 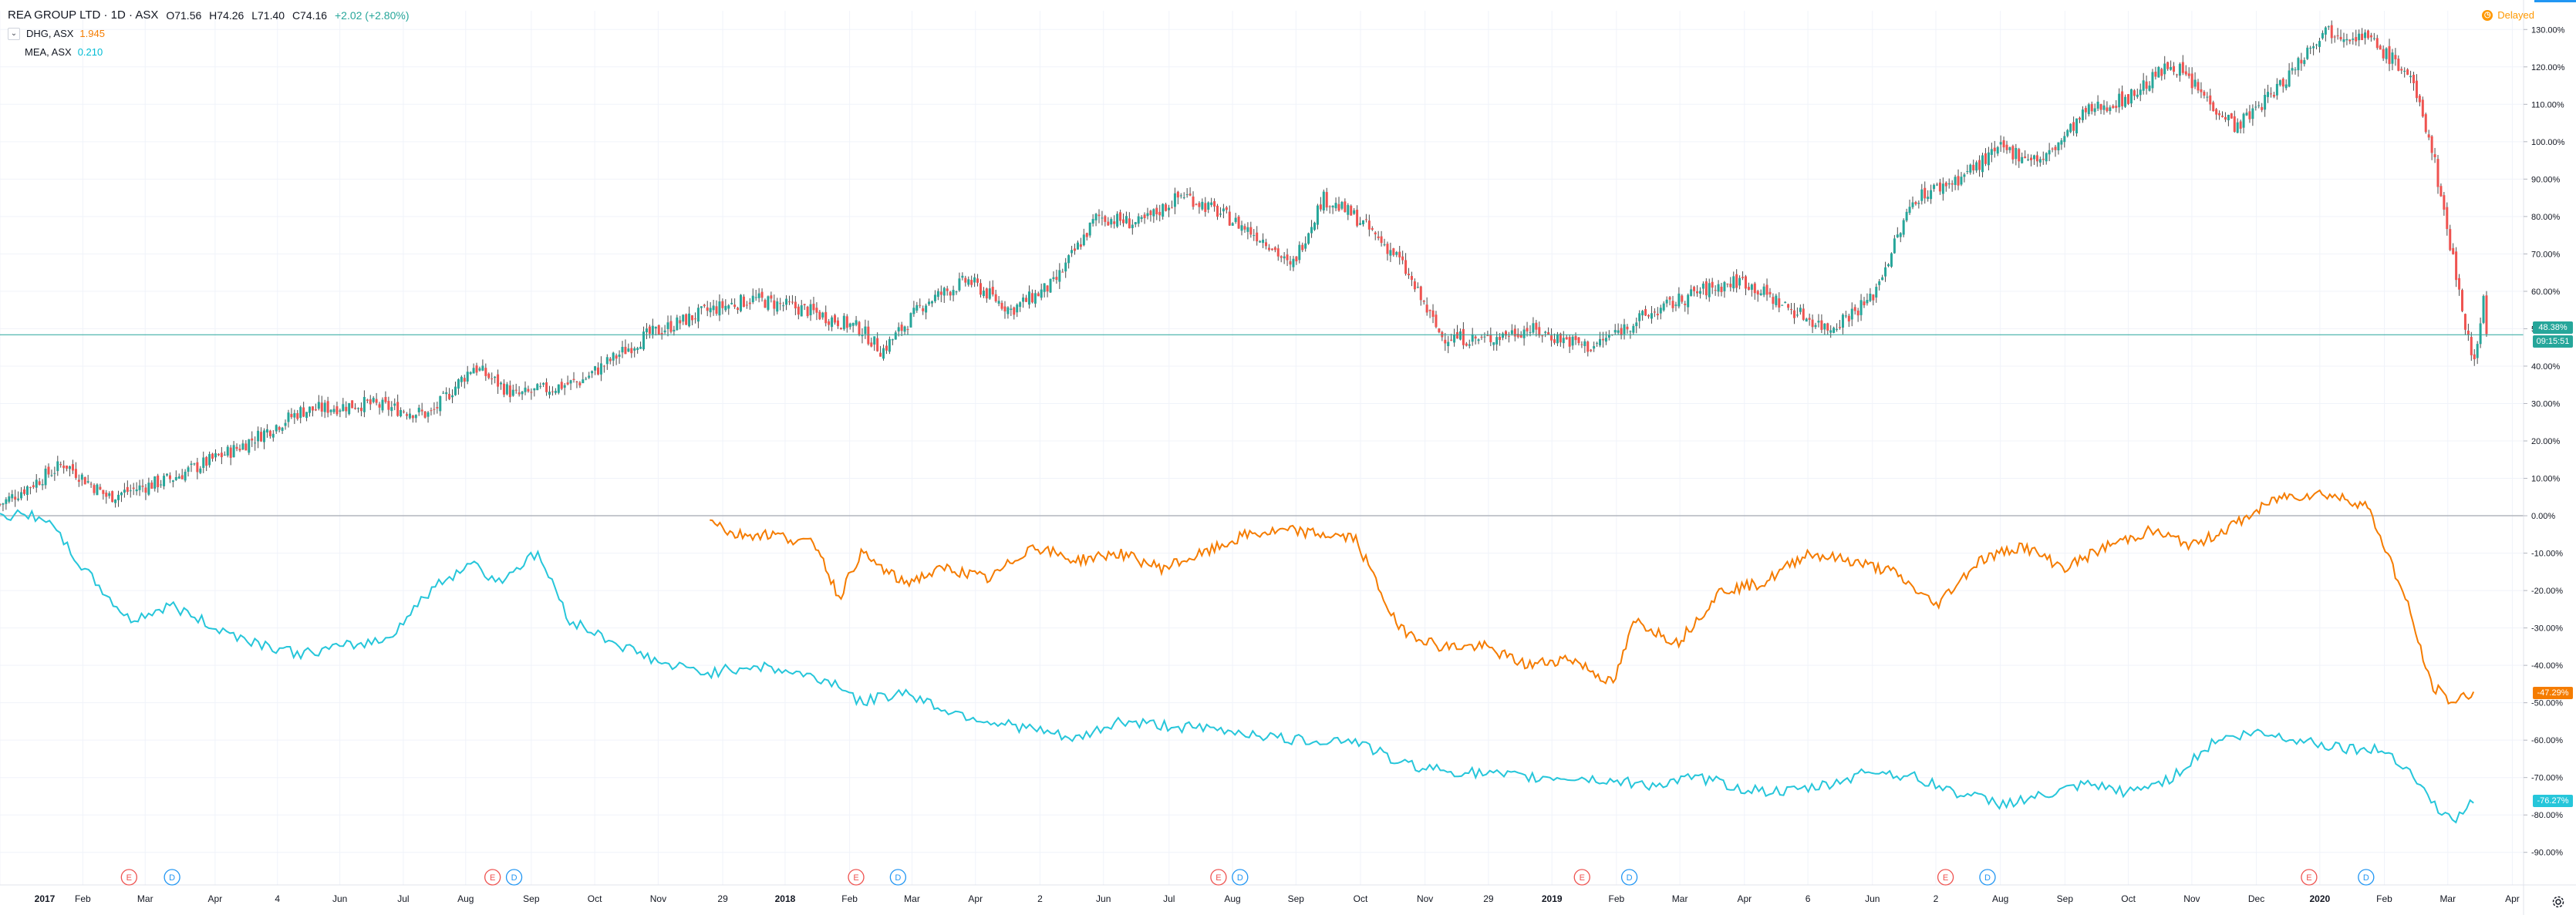 I want to click on compare-row-mea: MEA, ASX 0.210, so click(x=219, y=52).